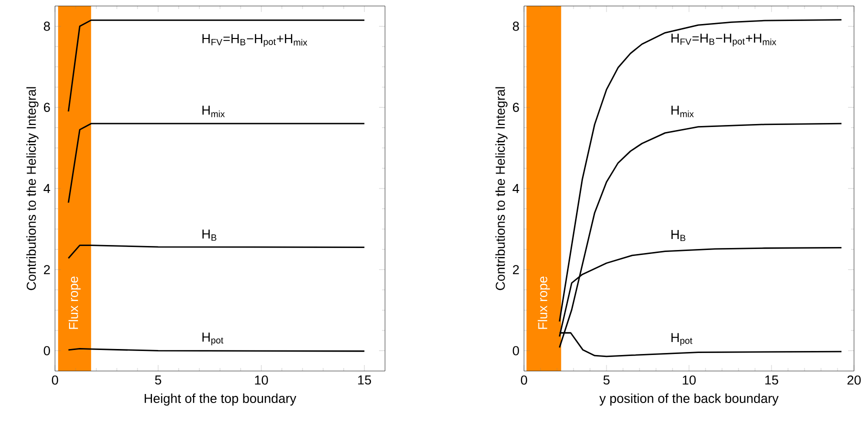 Image resolution: width=866 pixels, height=423 pixels. What do you see at coordinates (854, 380) in the screenshot?
I see `x-tick-label: 20` at bounding box center [854, 380].